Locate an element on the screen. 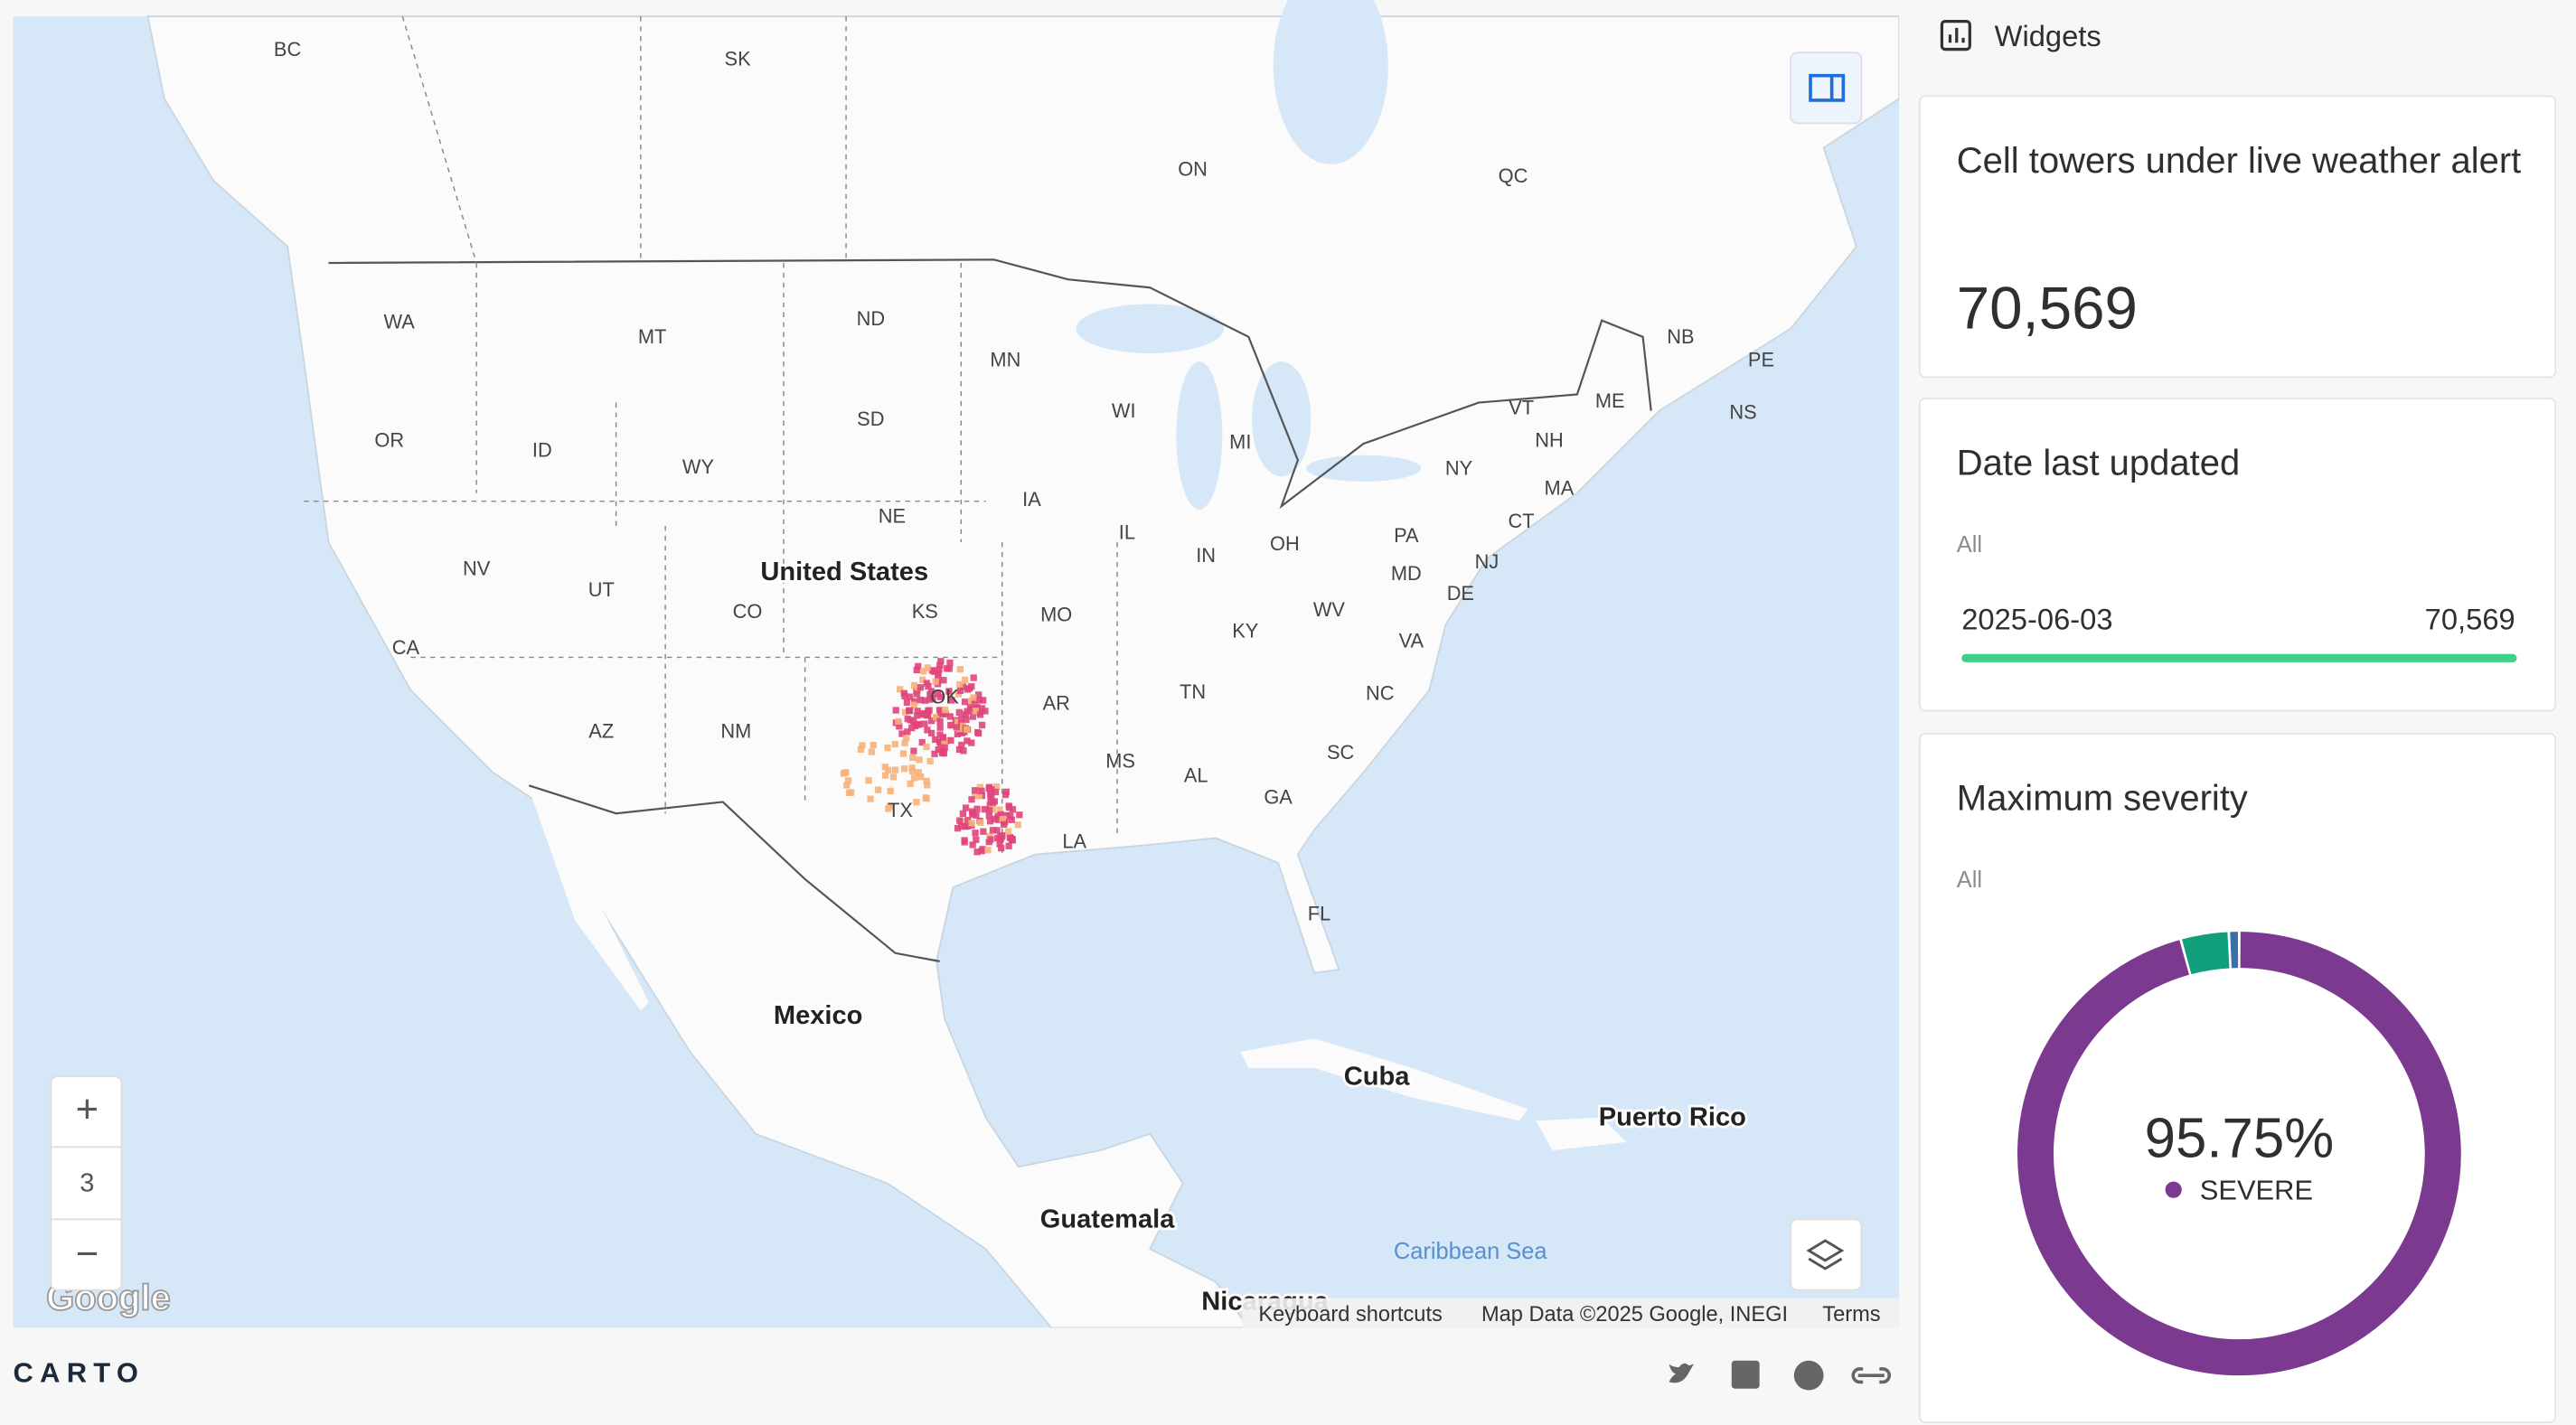 Image resolution: width=2576 pixels, height=1425 pixels. state-label: MI is located at coordinates (1240, 442).